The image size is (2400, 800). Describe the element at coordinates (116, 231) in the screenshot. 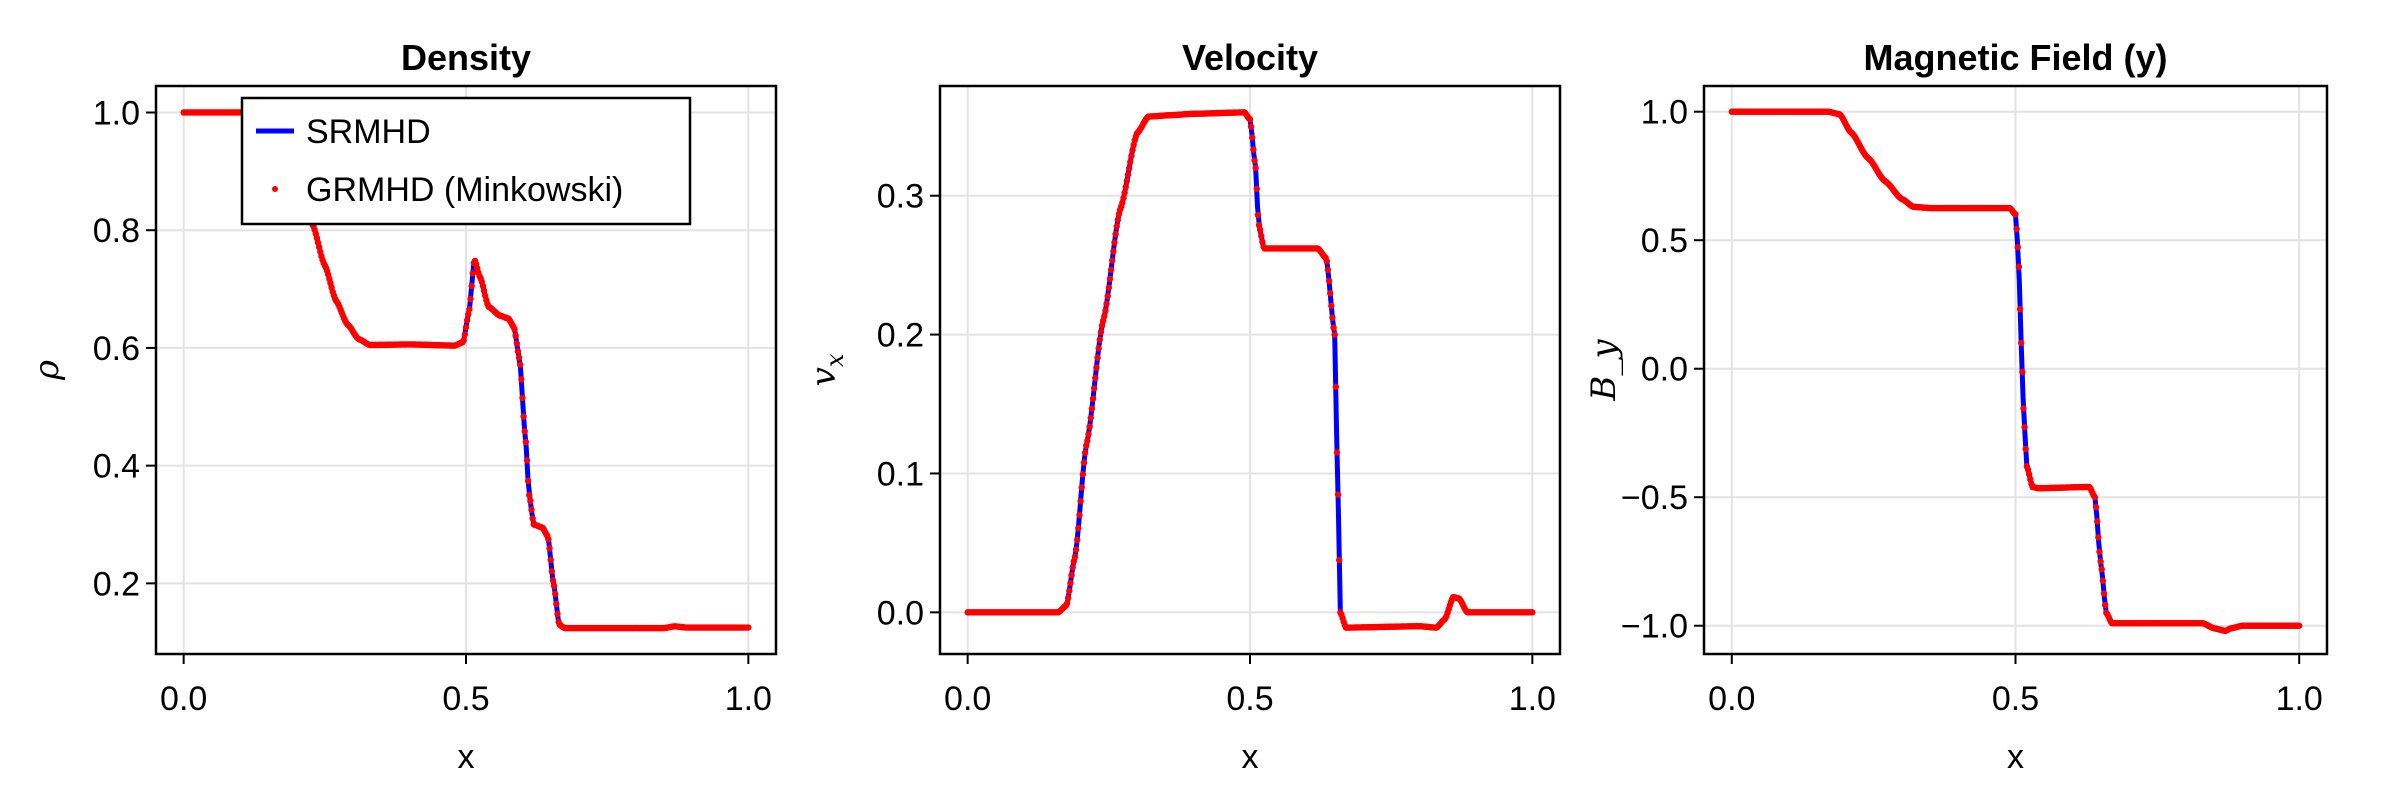

I see `y-tick-label: 0.8` at that location.